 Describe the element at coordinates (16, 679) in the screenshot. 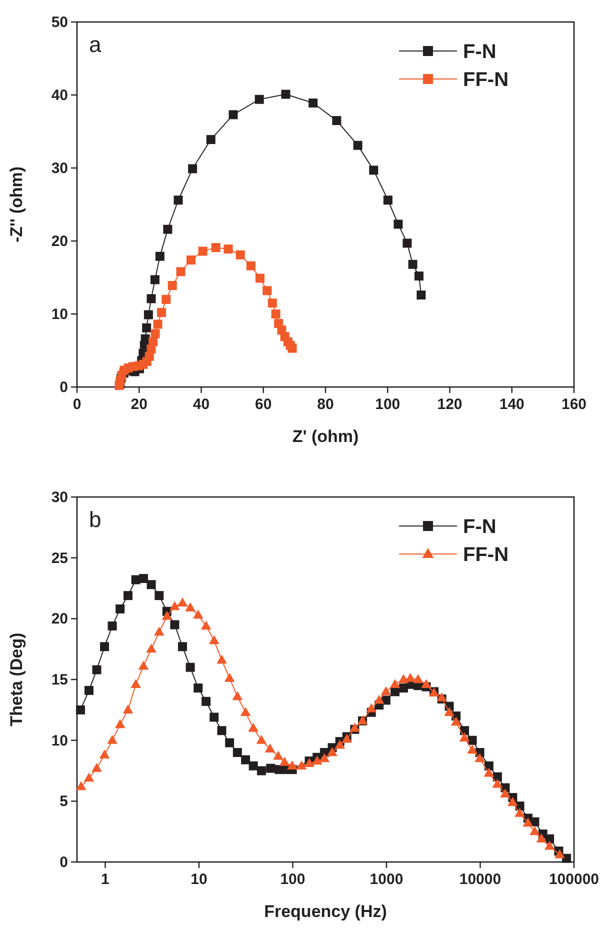

I see `y-axis-title: Theta (Deg)` at that location.